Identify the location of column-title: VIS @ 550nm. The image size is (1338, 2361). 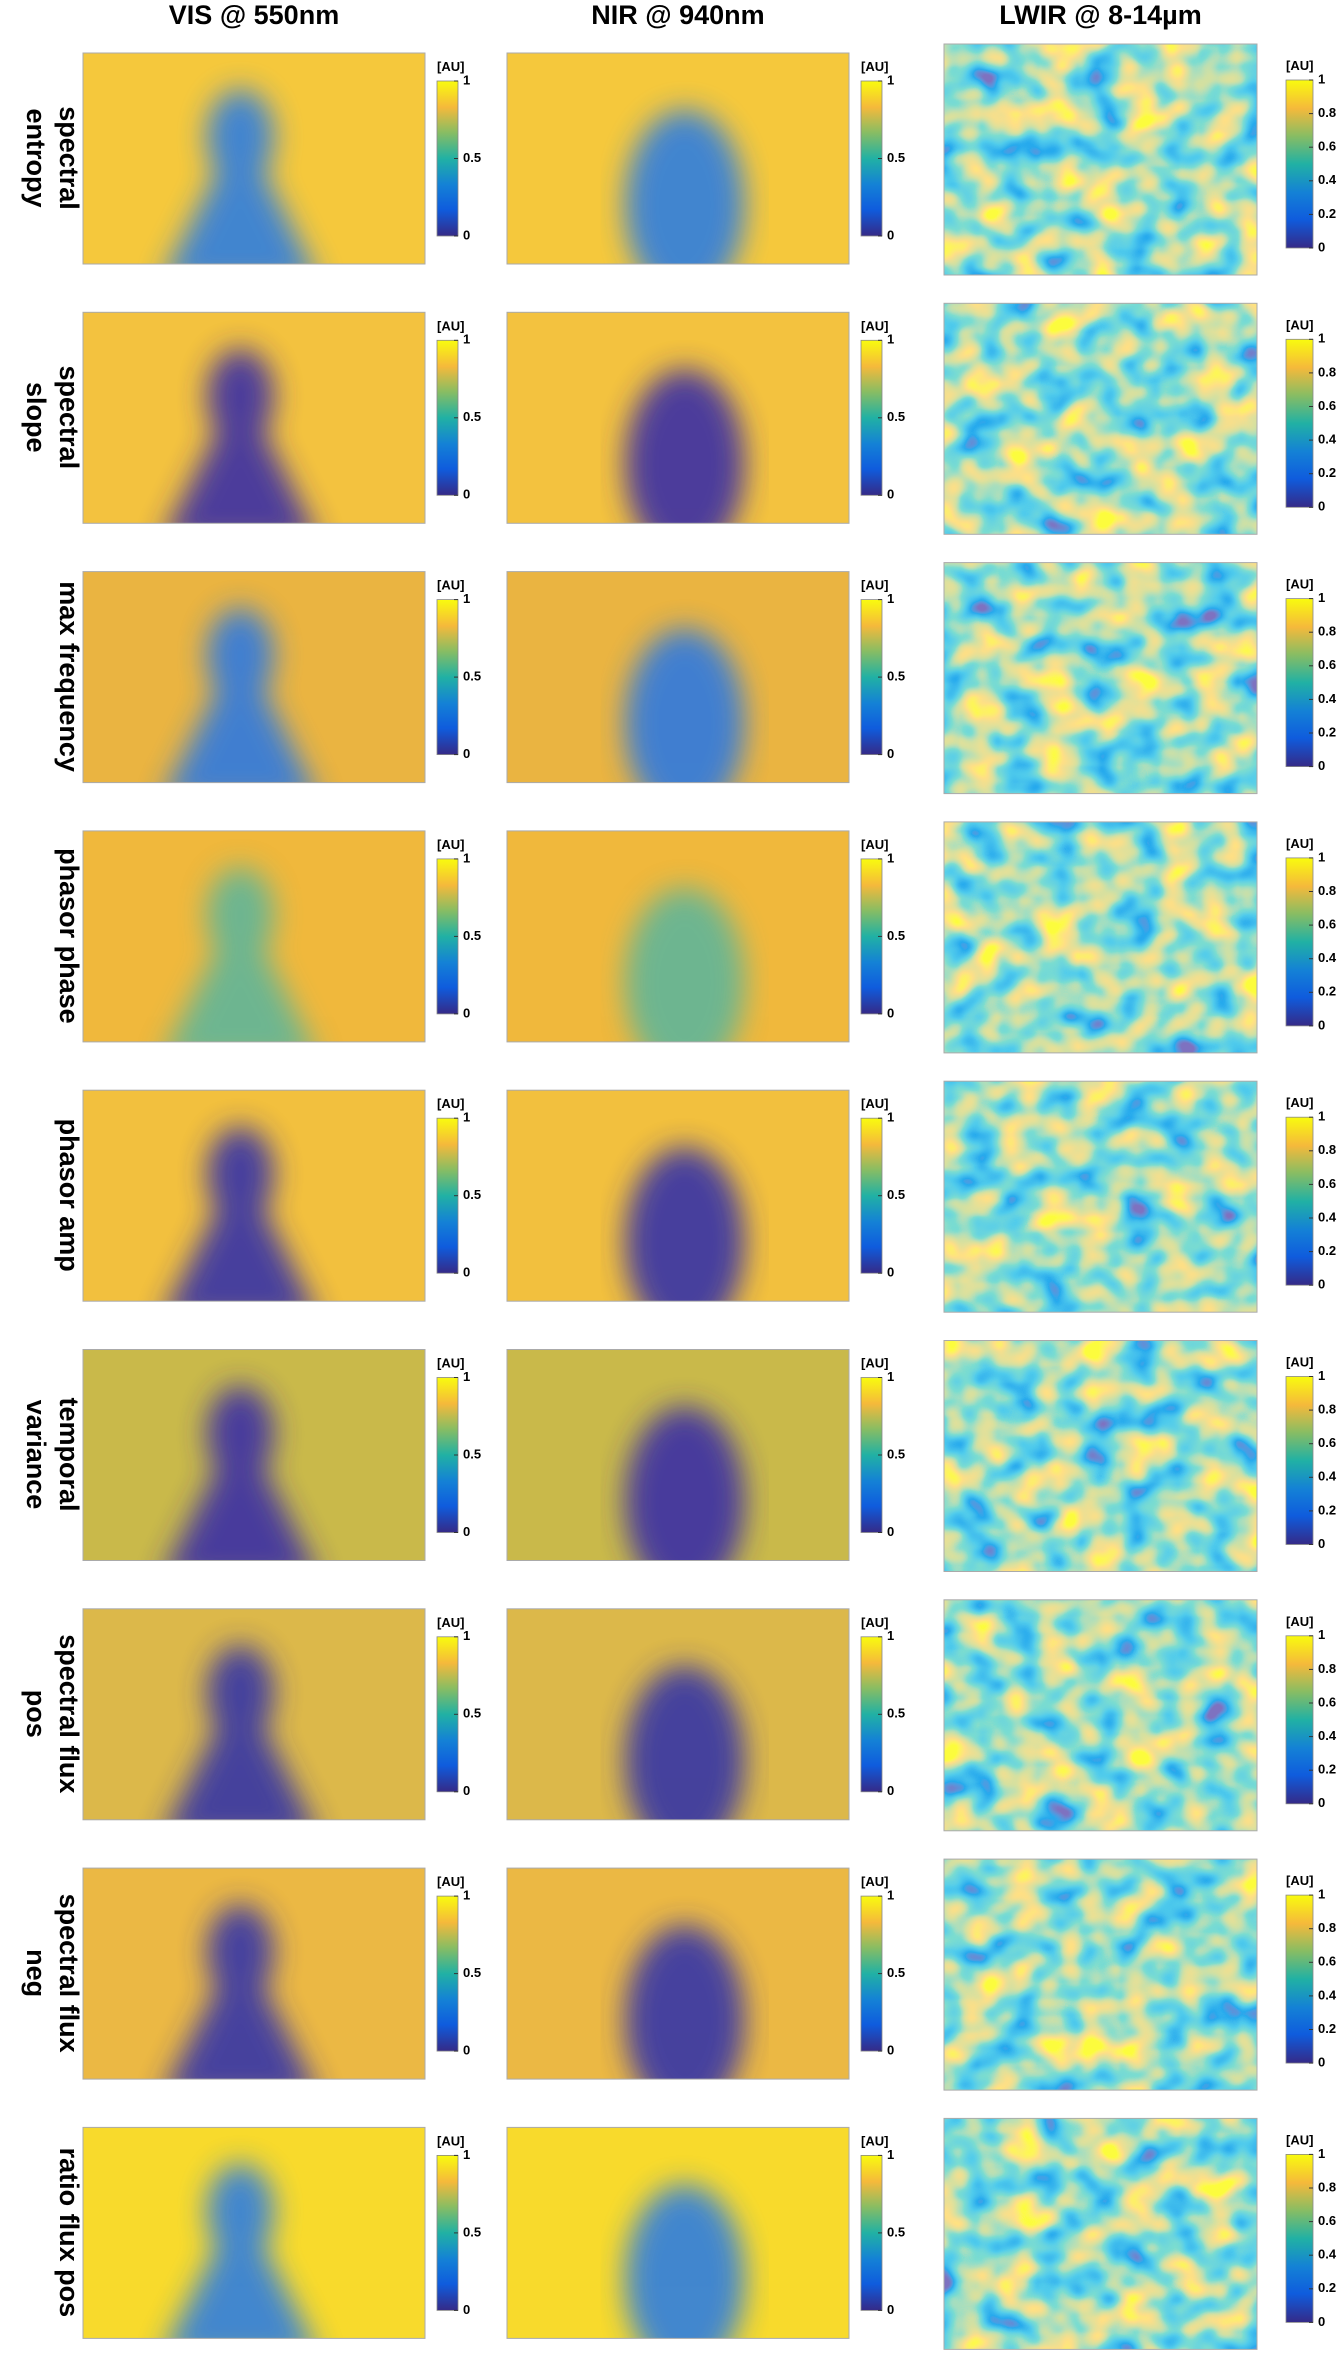
(254, 15).